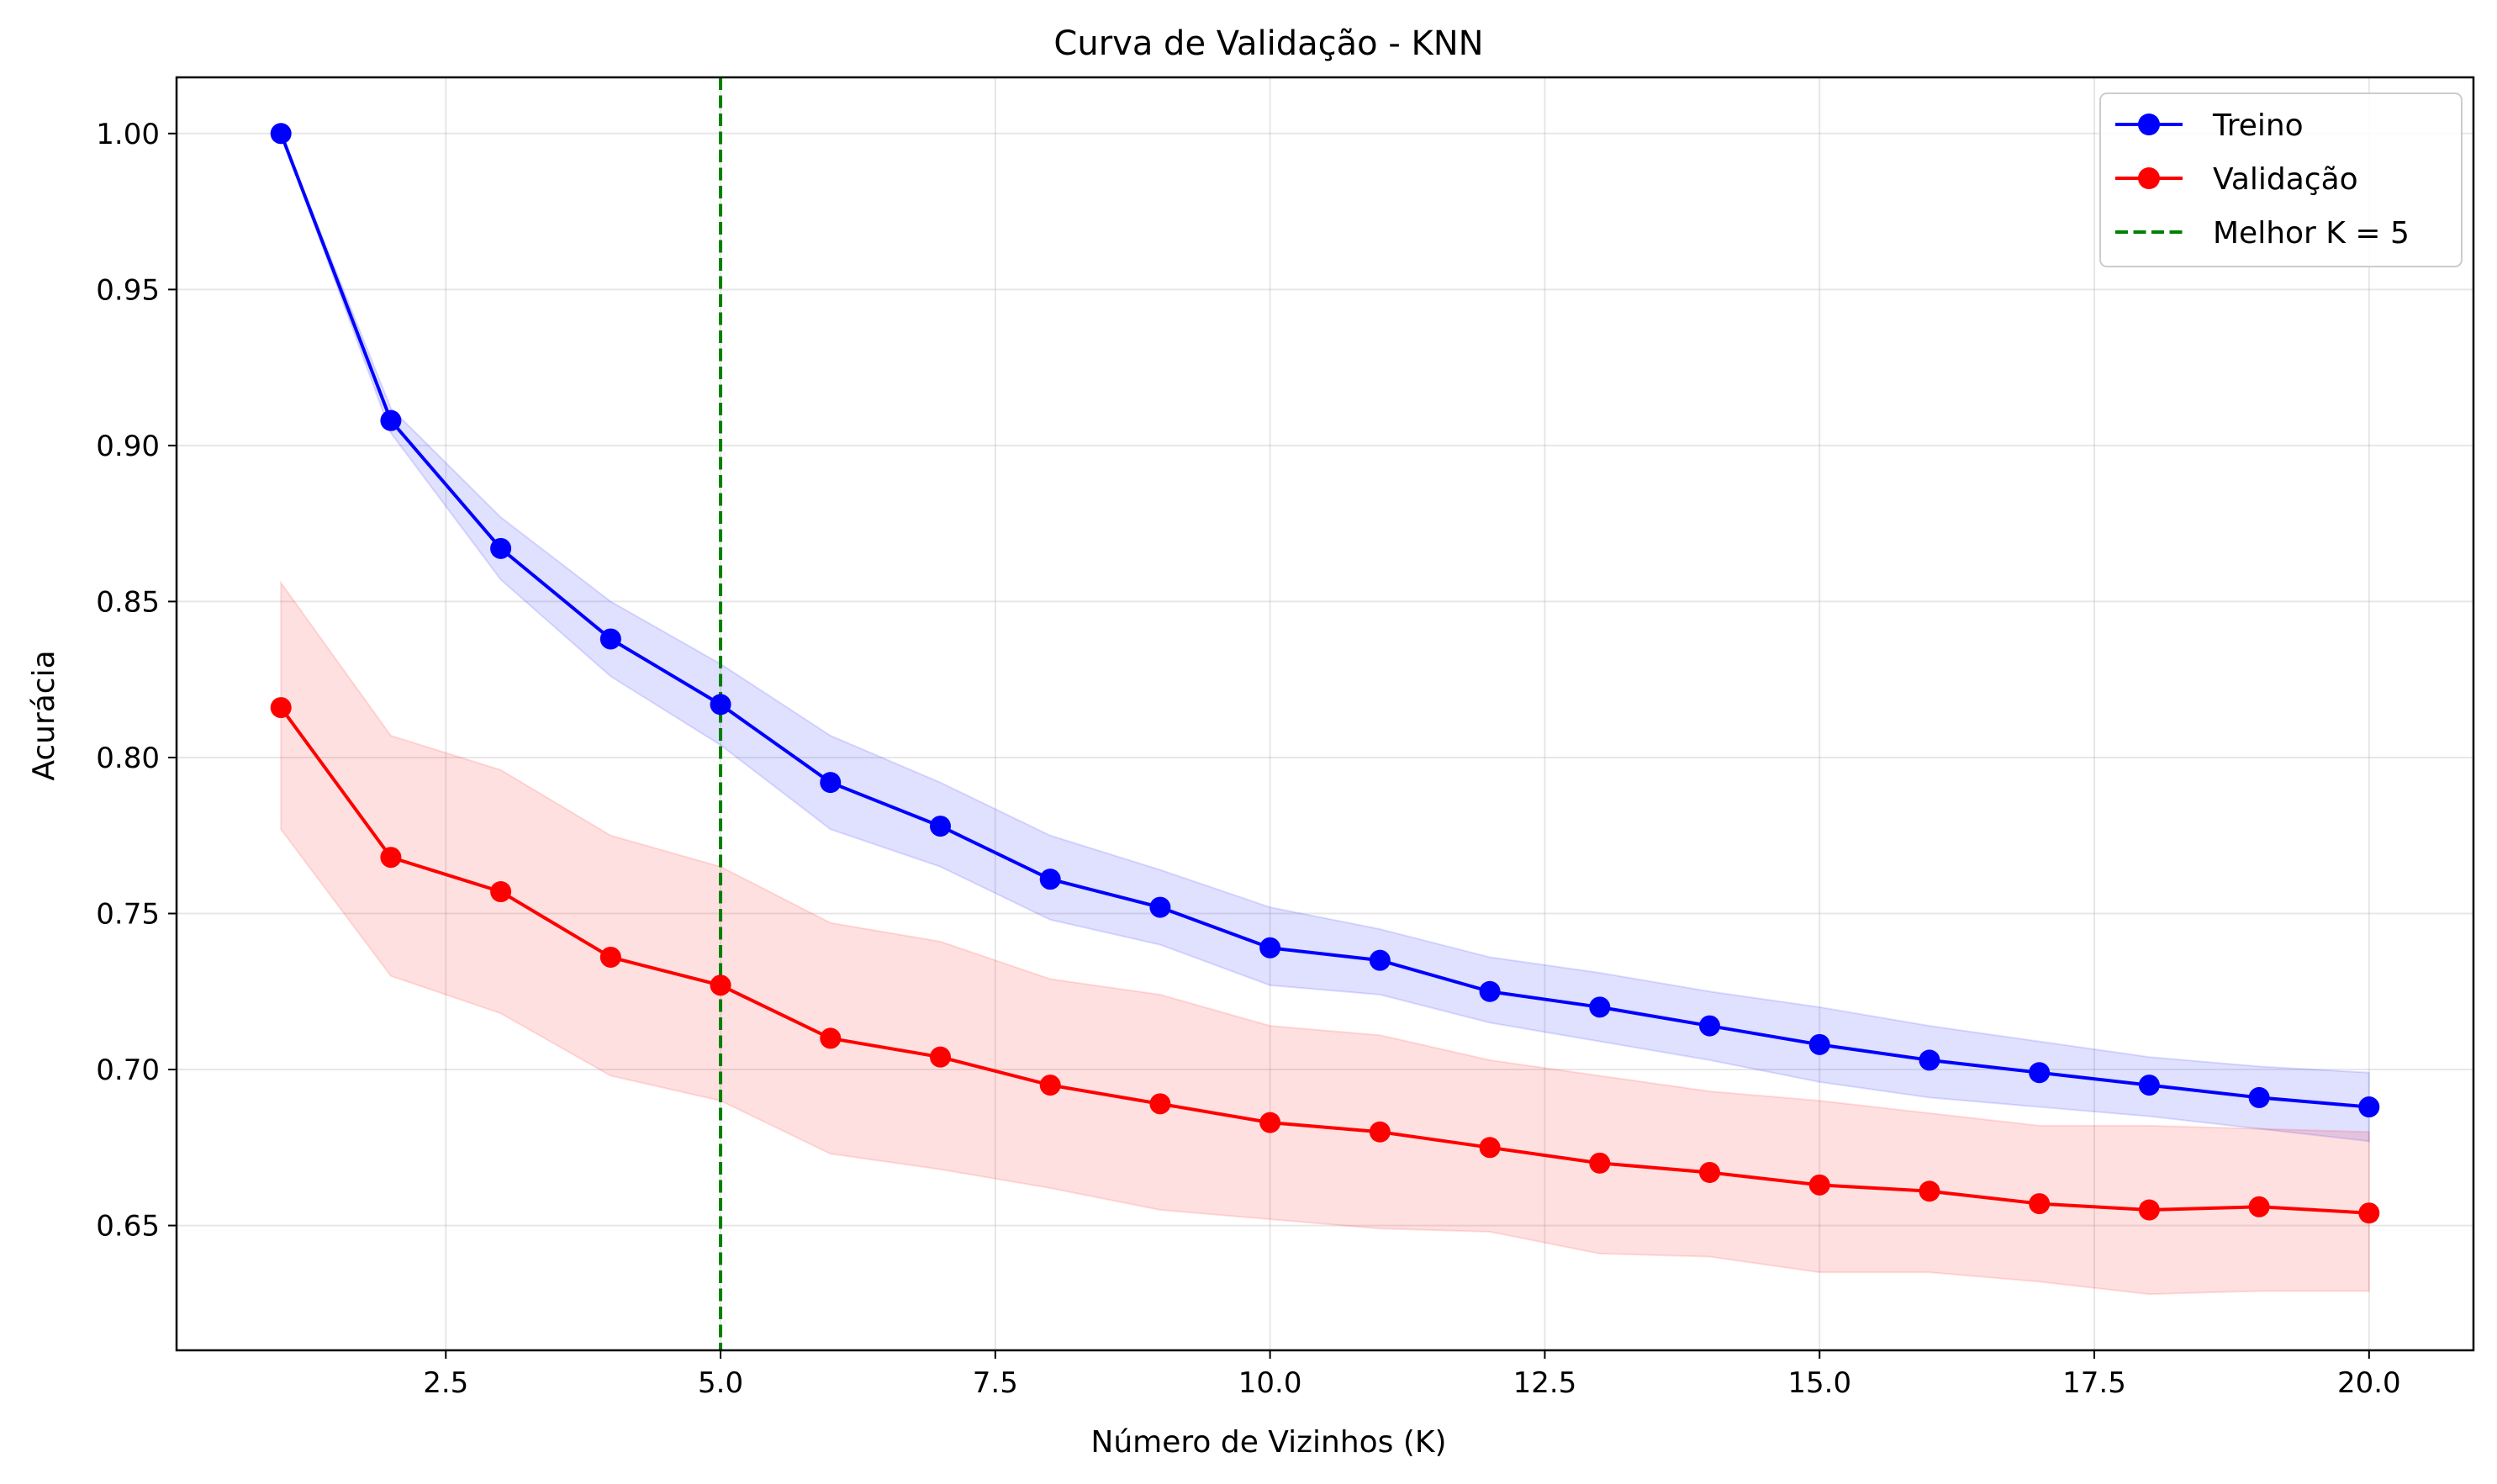 This screenshot has height=1484, width=2497. Describe the element at coordinates (2369, 1383) in the screenshot. I see `x-tick-label: 20.0` at that location.